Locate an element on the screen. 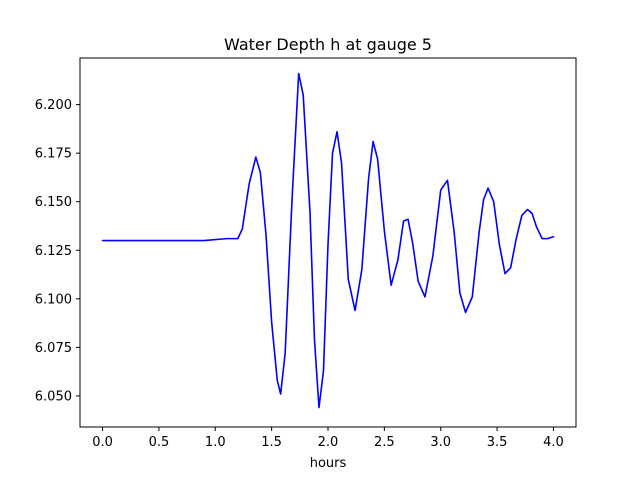  x-tick-label: 3.5 is located at coordinates (497, 442).